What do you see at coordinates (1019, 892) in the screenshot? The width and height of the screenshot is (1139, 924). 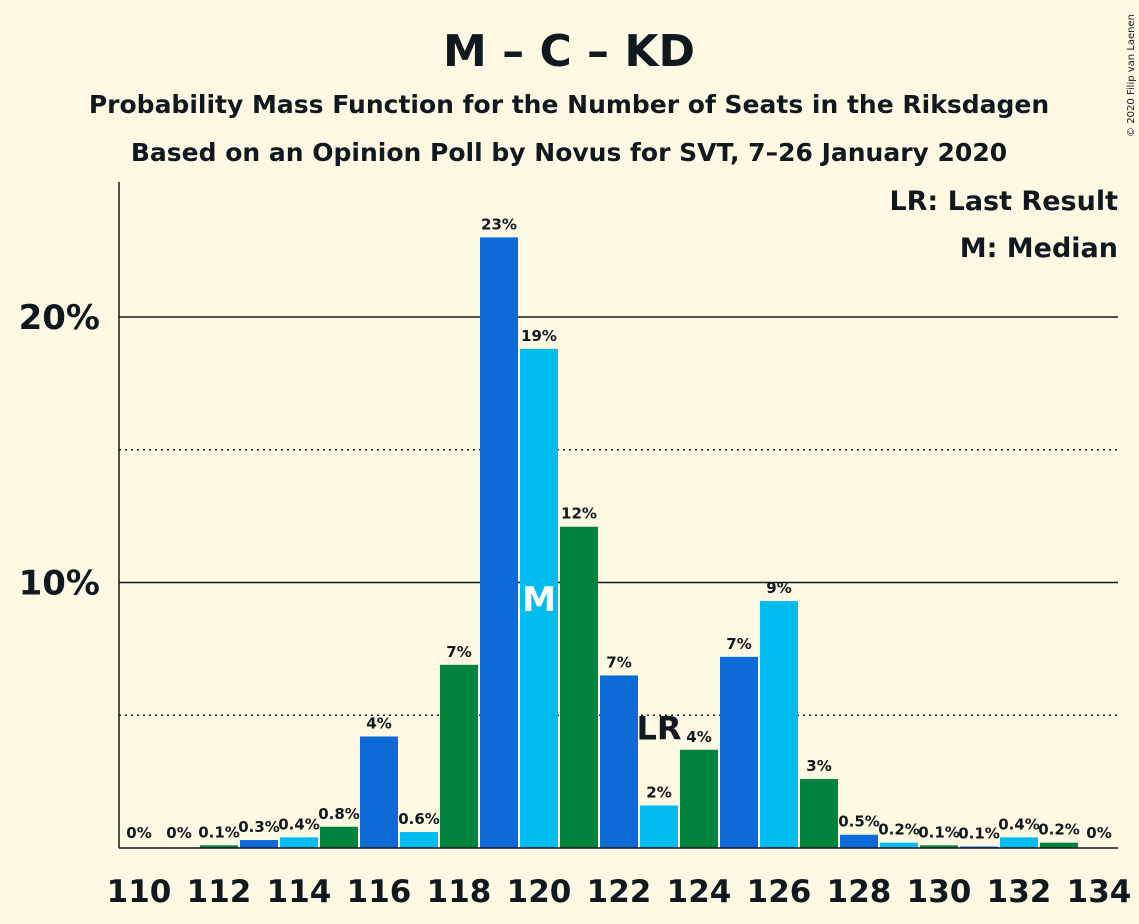 I see `x-tick-label: 132` at bounding box center [1019, 892].